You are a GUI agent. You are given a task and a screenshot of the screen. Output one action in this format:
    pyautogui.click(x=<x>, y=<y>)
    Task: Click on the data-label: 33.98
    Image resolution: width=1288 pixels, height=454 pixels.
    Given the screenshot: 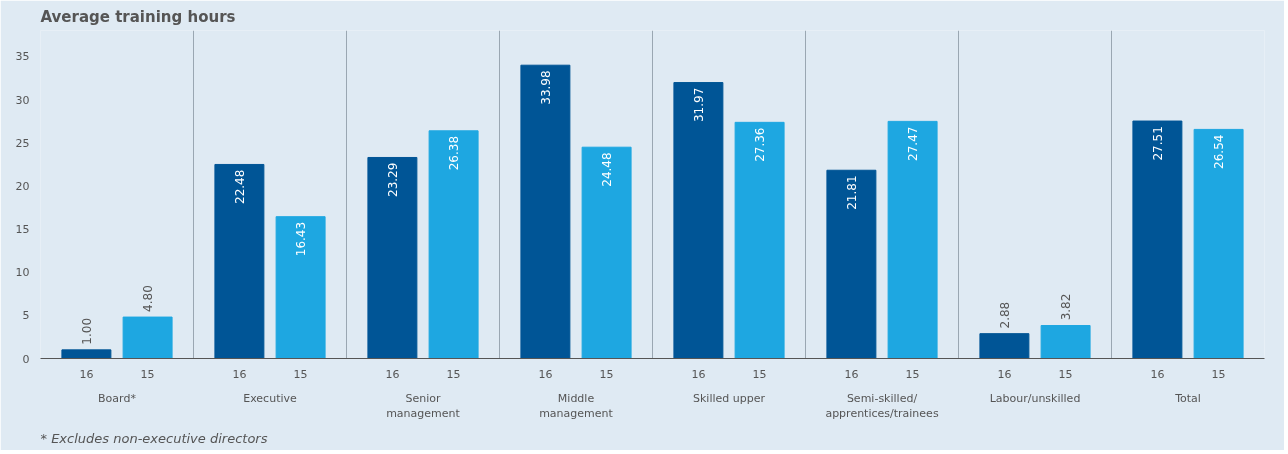 What is the action you would take?
    pyautogui.click(x=545, y=87)
    